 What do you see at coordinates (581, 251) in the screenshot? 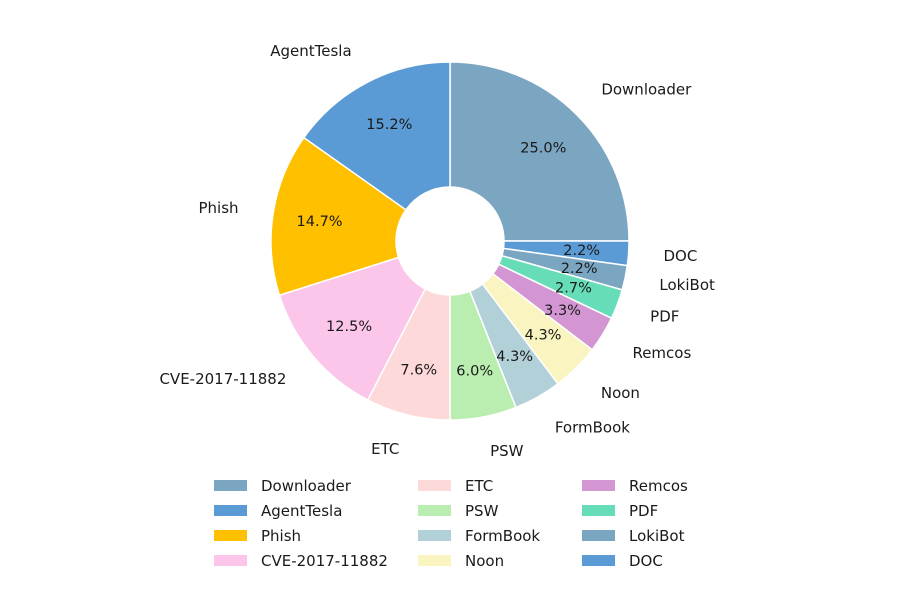
I see `pct-label-doc: 2.2%` at bounding box center [581, 251].